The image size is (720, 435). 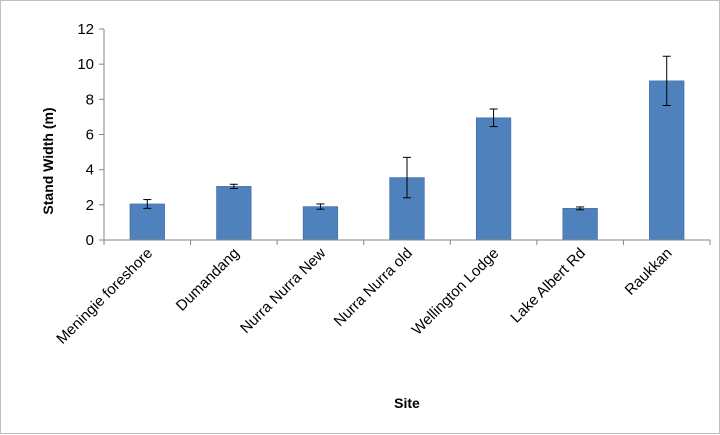 What do you see at coordinates (208, 280) in the screenshot?
I see `x-tick-label: Dumandang` at bounding box center [208, 280].